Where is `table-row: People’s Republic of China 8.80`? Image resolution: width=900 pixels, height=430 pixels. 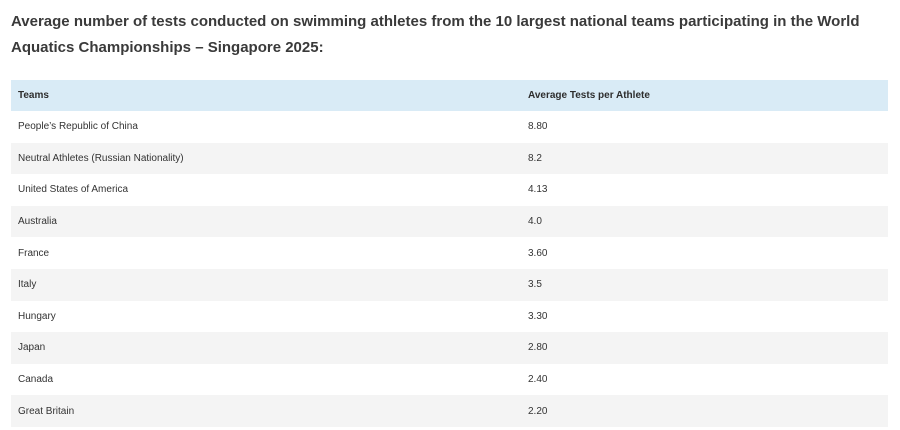 table-row: People’s Republic of China 8.80 is located at coordinates (449, 127).